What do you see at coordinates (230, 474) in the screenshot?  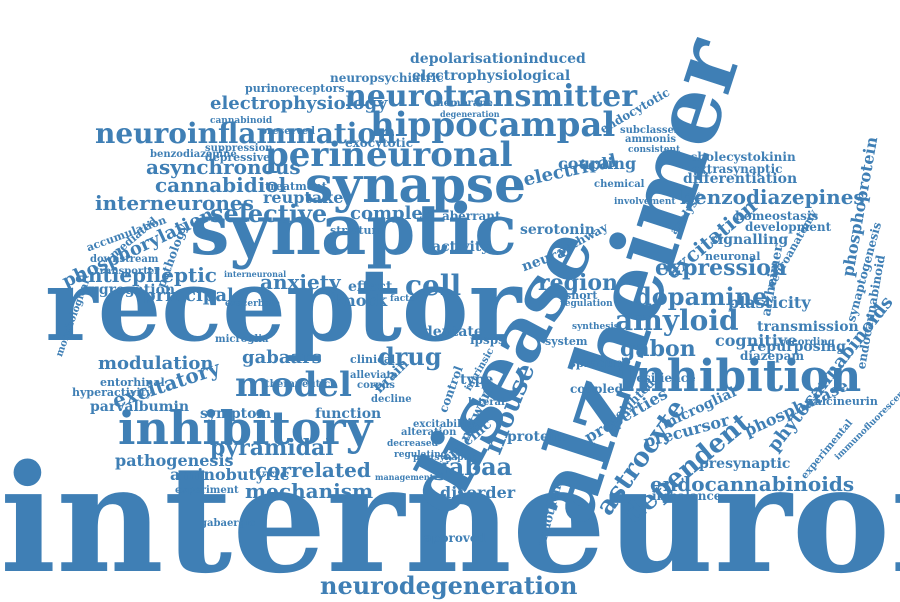 I see `word-aminobutyric: aminobutyric` at bounding box center [230, 474].